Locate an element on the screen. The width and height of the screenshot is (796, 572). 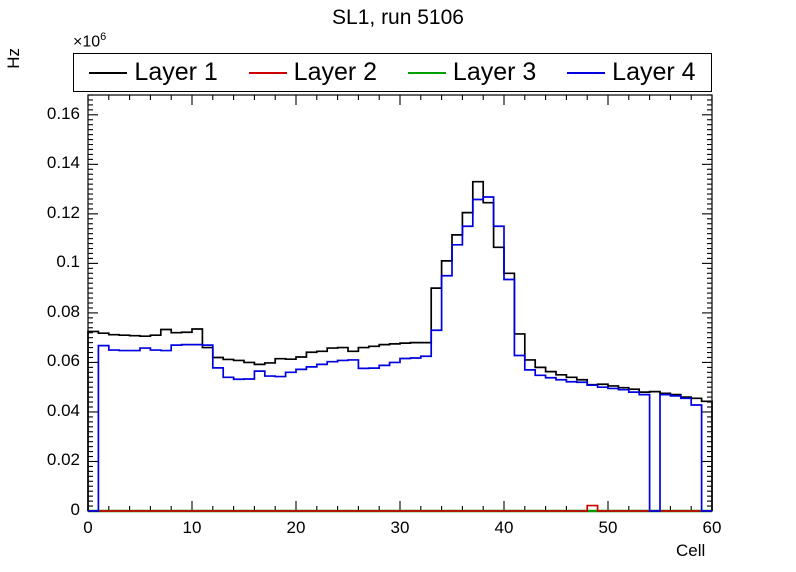
legend: Layer 1 Layer 2 Layer 3 Layer 4 is located at coordinates (392, 72).